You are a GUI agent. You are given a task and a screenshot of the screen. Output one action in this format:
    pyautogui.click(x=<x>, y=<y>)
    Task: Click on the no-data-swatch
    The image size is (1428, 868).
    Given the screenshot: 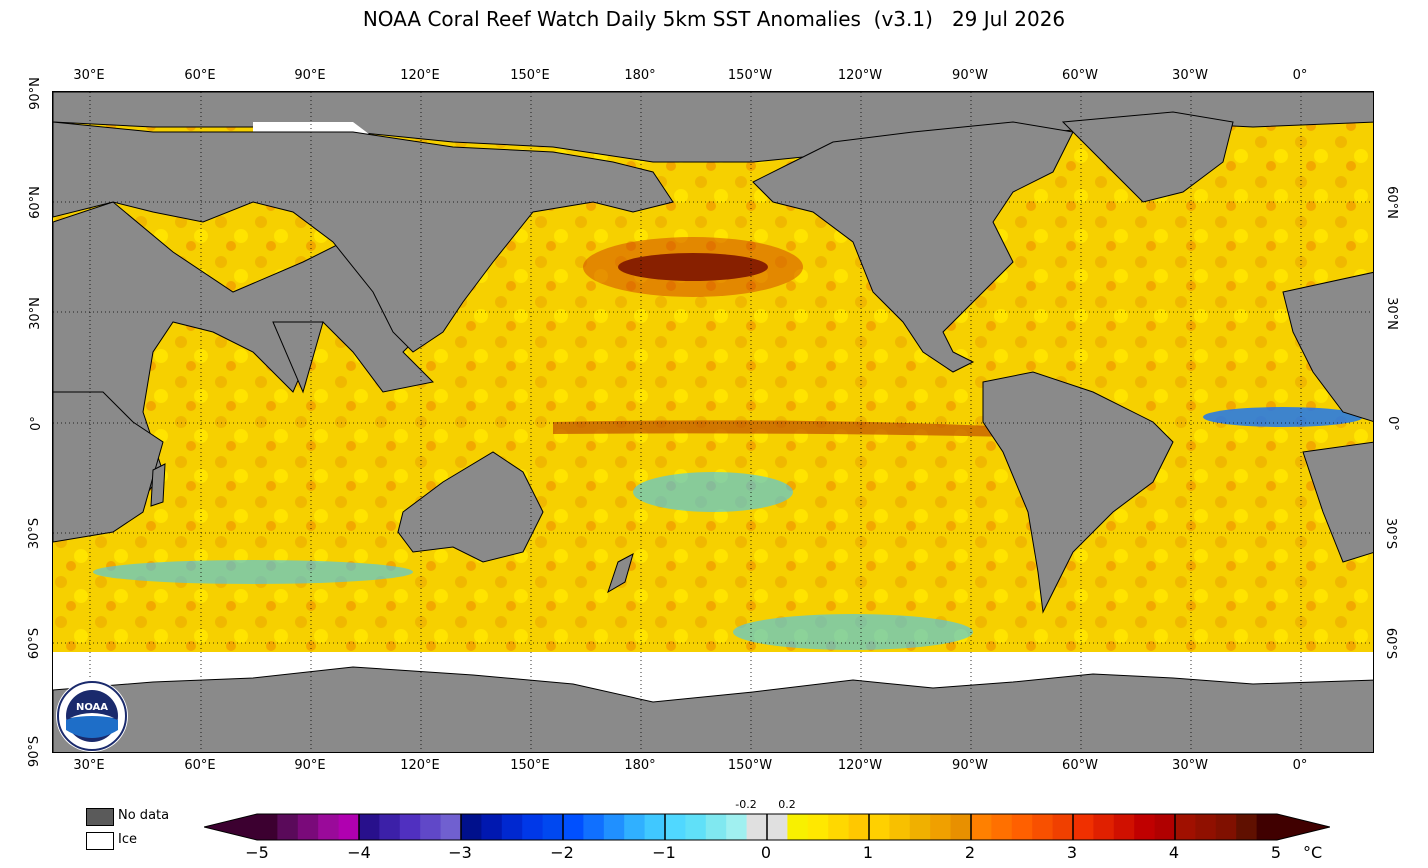 What is the action you would take?
    pyautogui.click(x=100, y=817)
    